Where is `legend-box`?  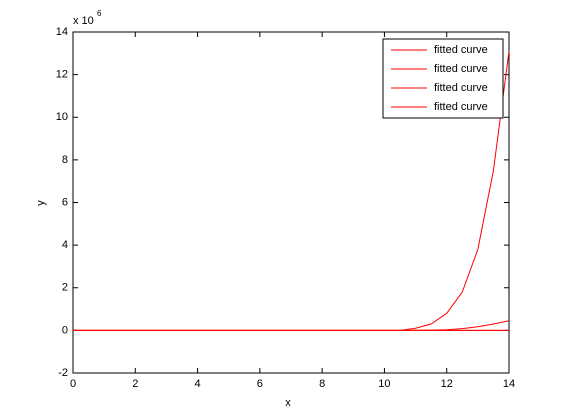 legend-box is located at coordinates (443, 78).